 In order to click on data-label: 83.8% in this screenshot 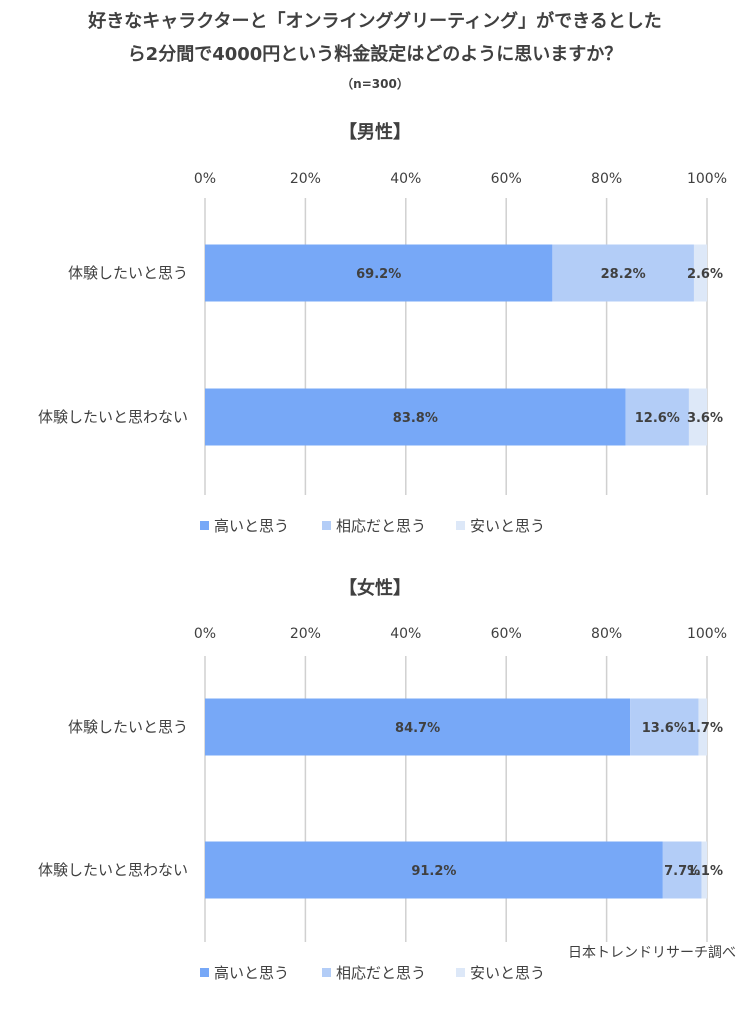, I will do `click(415, 418)`.